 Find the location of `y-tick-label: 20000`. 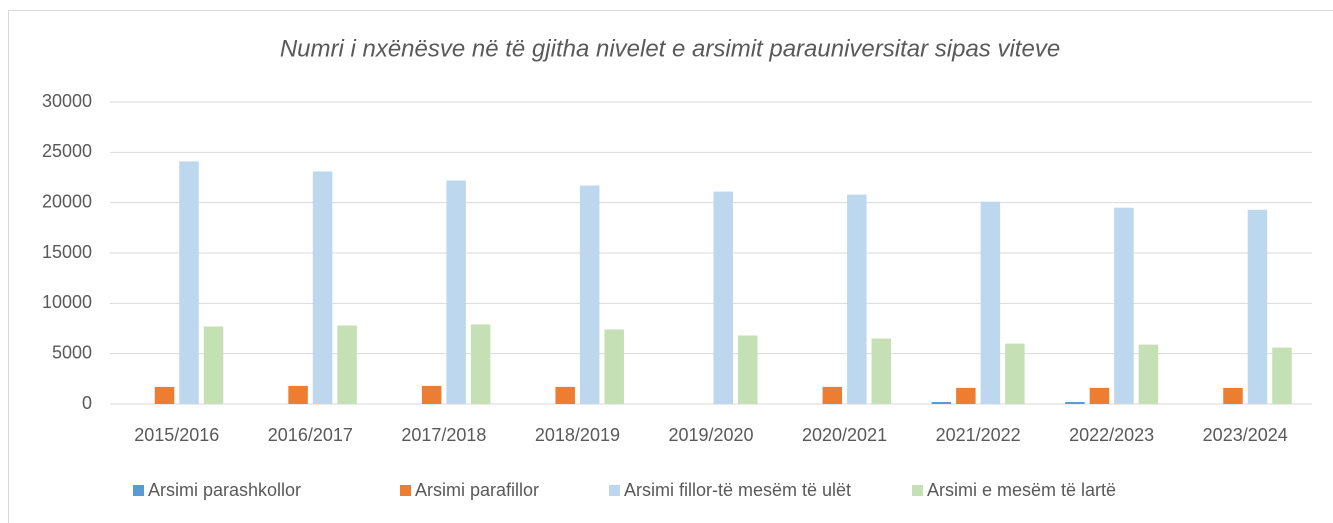

y-tick-label: 20000 is located at coordinates (67, 201).